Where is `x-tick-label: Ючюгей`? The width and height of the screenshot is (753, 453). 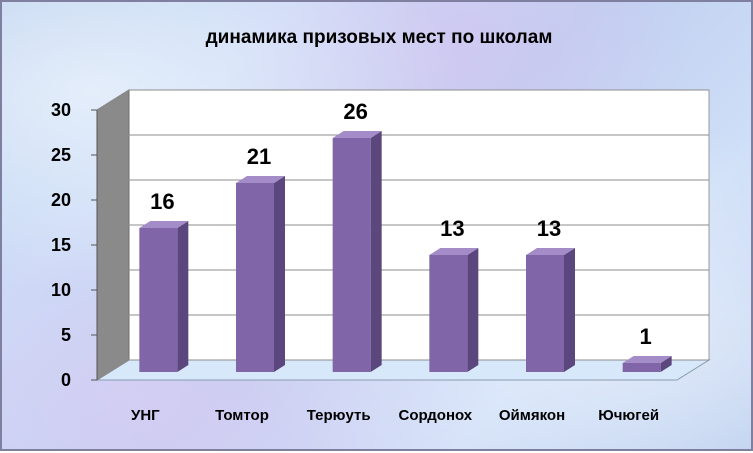 x-tick-label: Ючюгей is located at coordinates (628, 415).